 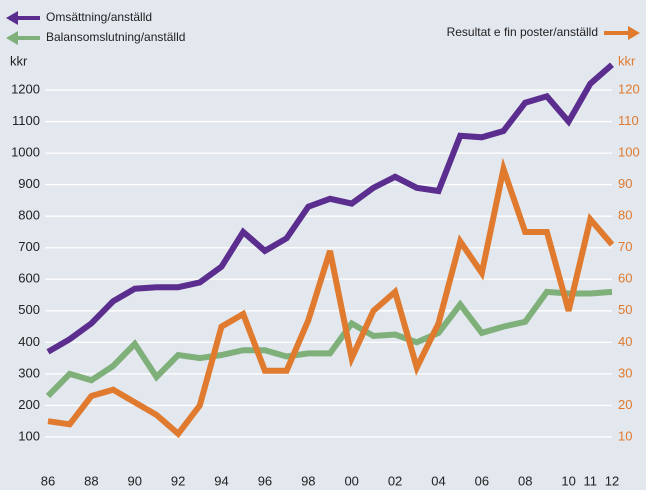 I want to click on y-tick-label: 200, so click(x=29, y=404).